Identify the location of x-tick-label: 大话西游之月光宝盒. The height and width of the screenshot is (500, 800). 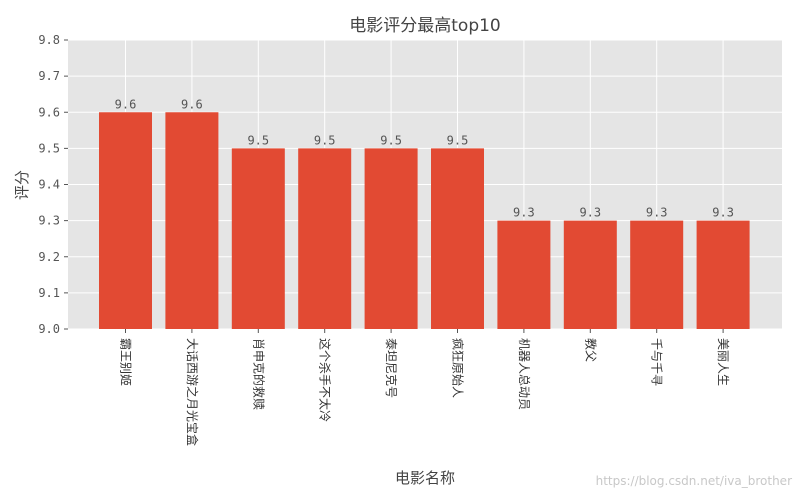
(192, 392).